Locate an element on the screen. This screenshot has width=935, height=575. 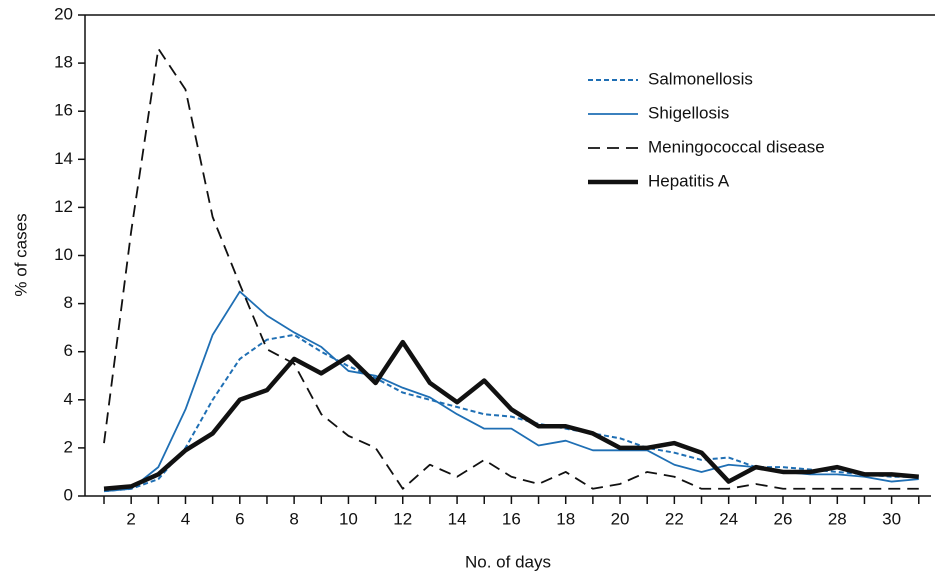
y-tick-label: 8 is located at coordinates (68, 302).